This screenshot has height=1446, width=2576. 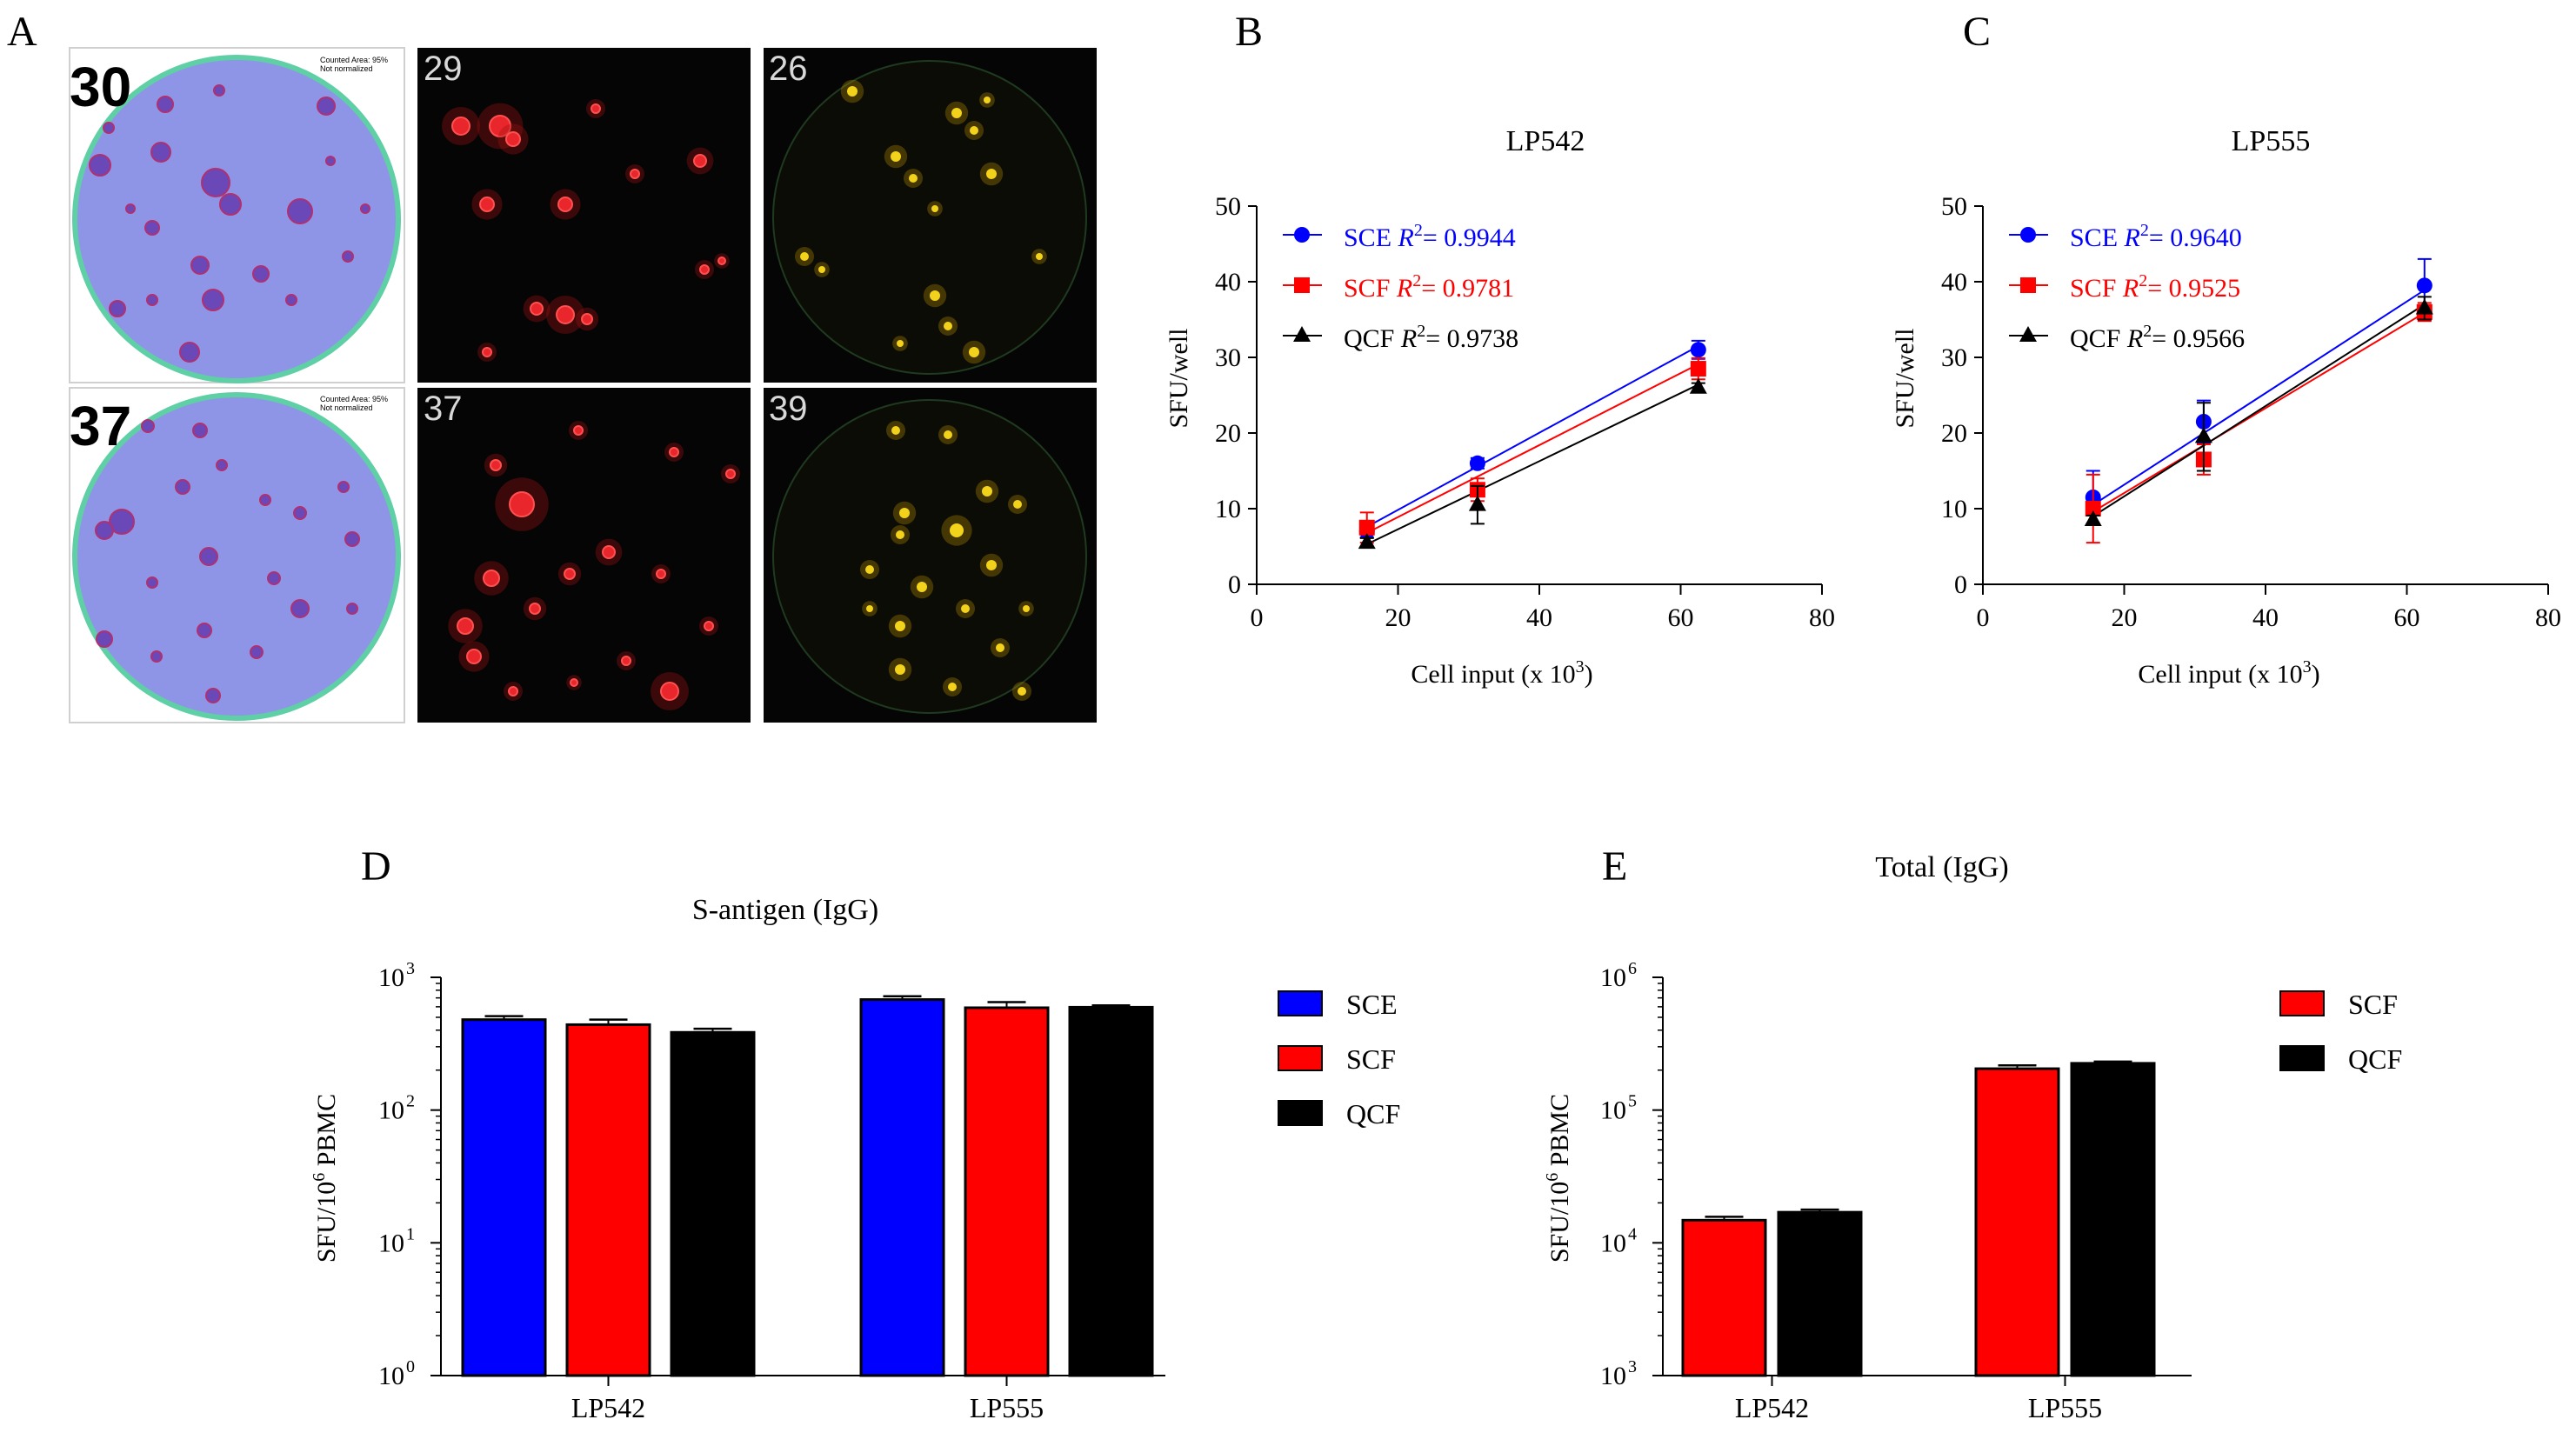 I want to click on bar-qcf-lp542, so click(x=713, y=1203).